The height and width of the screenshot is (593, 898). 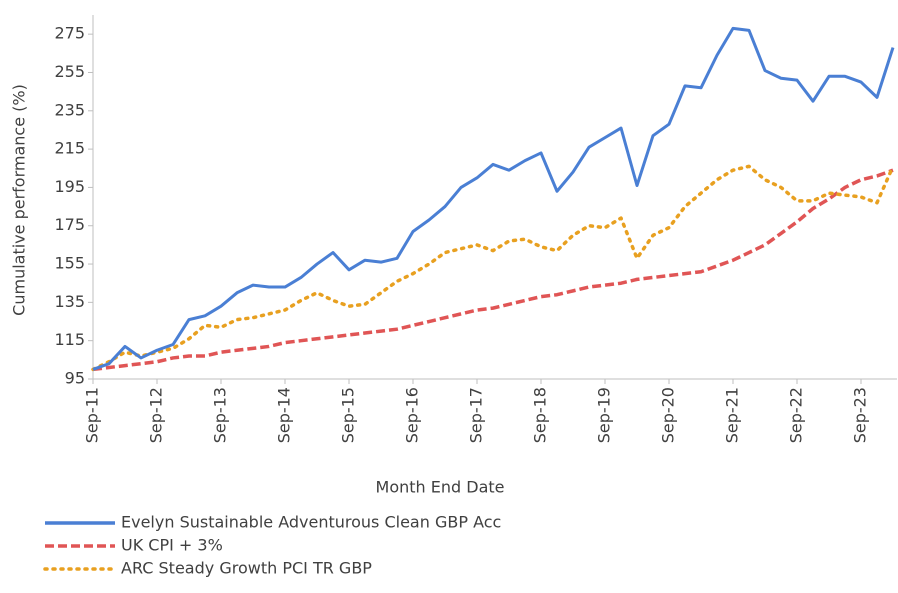 I want to click on x-tick-label: Sep-11, so click(x=92, y=415).